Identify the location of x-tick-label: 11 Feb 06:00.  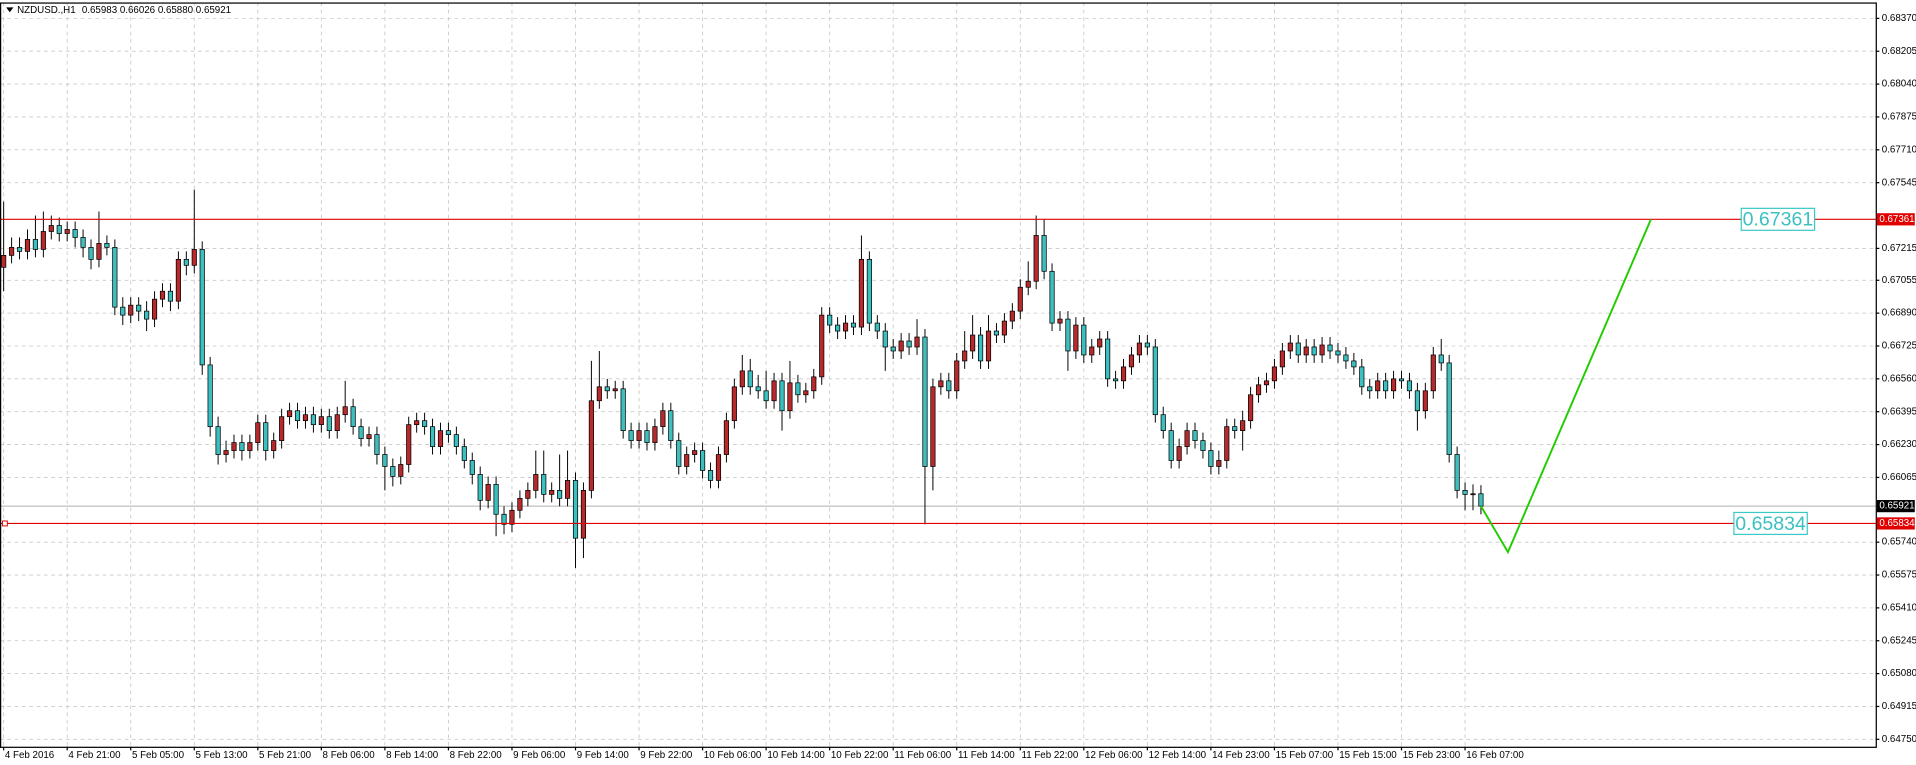
(922, 755).